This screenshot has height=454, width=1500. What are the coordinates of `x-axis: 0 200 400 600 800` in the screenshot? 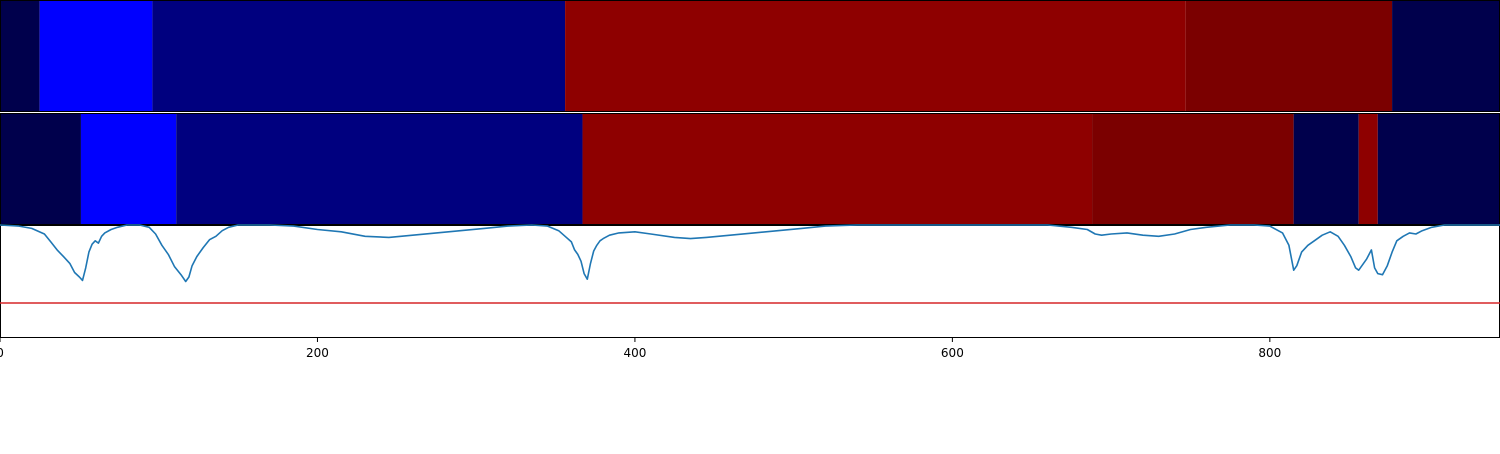 It's located at (640, 349).